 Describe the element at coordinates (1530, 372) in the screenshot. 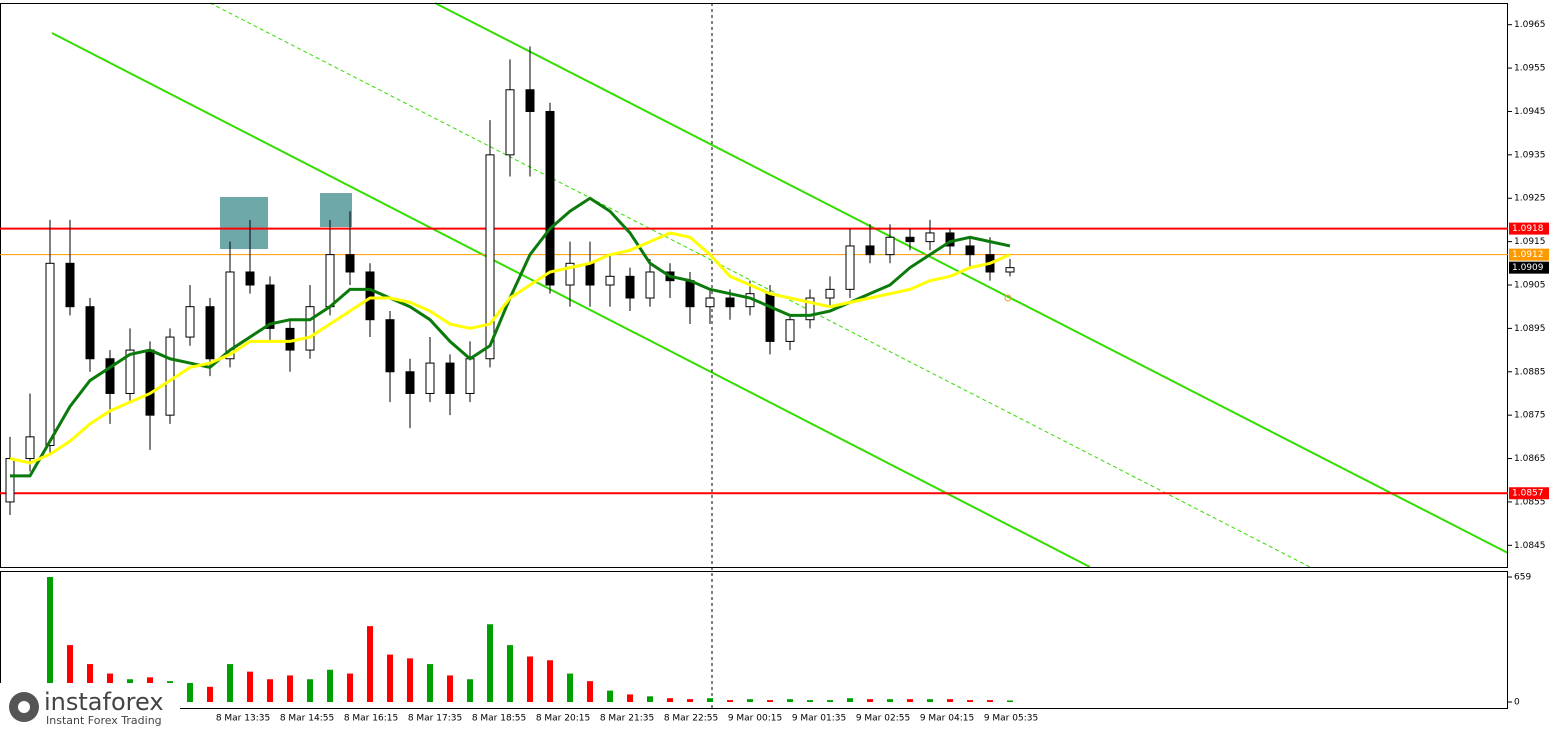

I see `y-tick-label: 1.0885` at that location.